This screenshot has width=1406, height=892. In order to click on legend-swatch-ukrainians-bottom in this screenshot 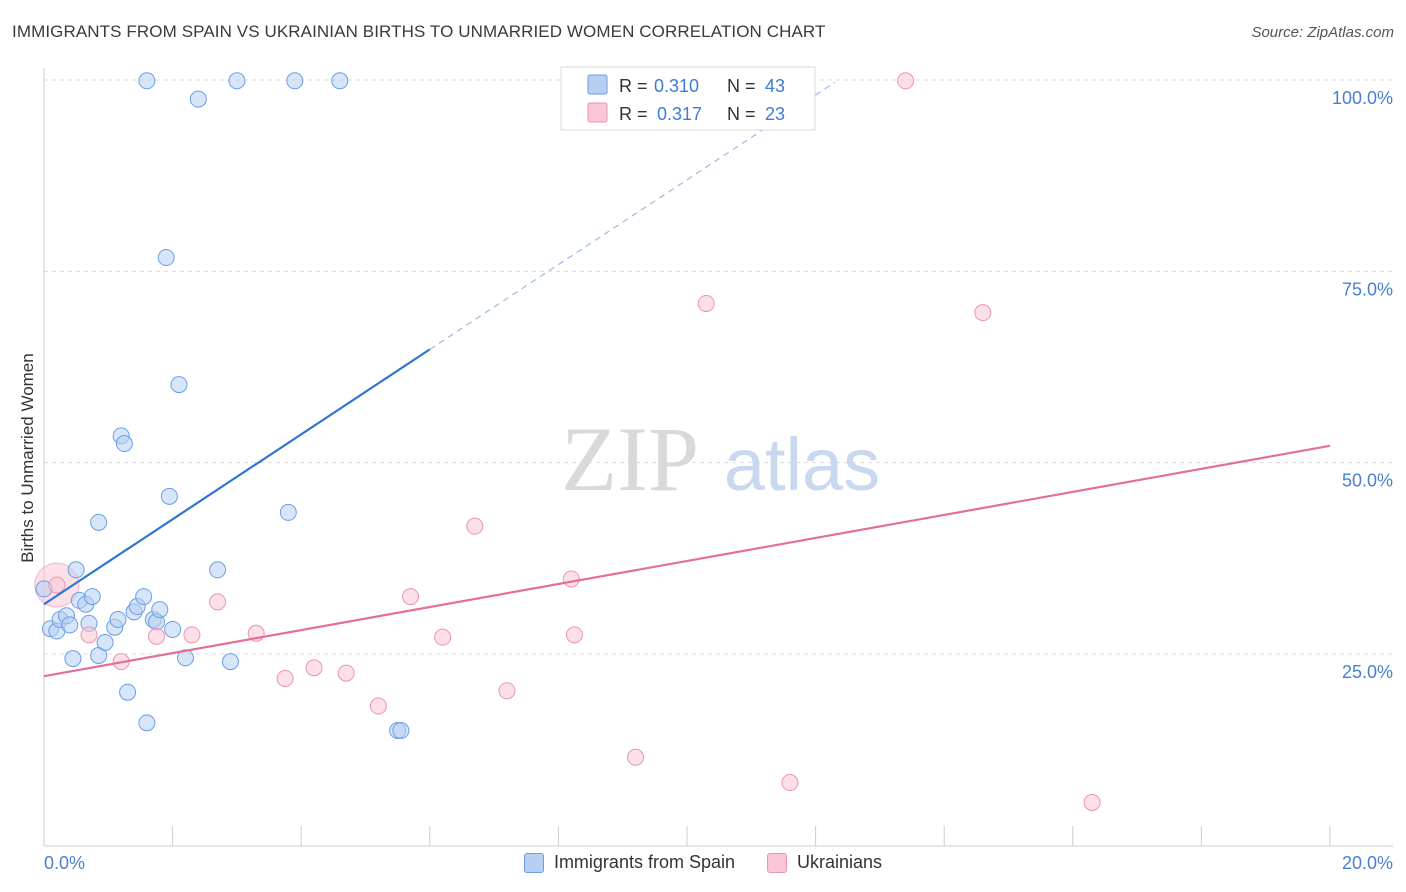, I will do `click(777, 862)`.